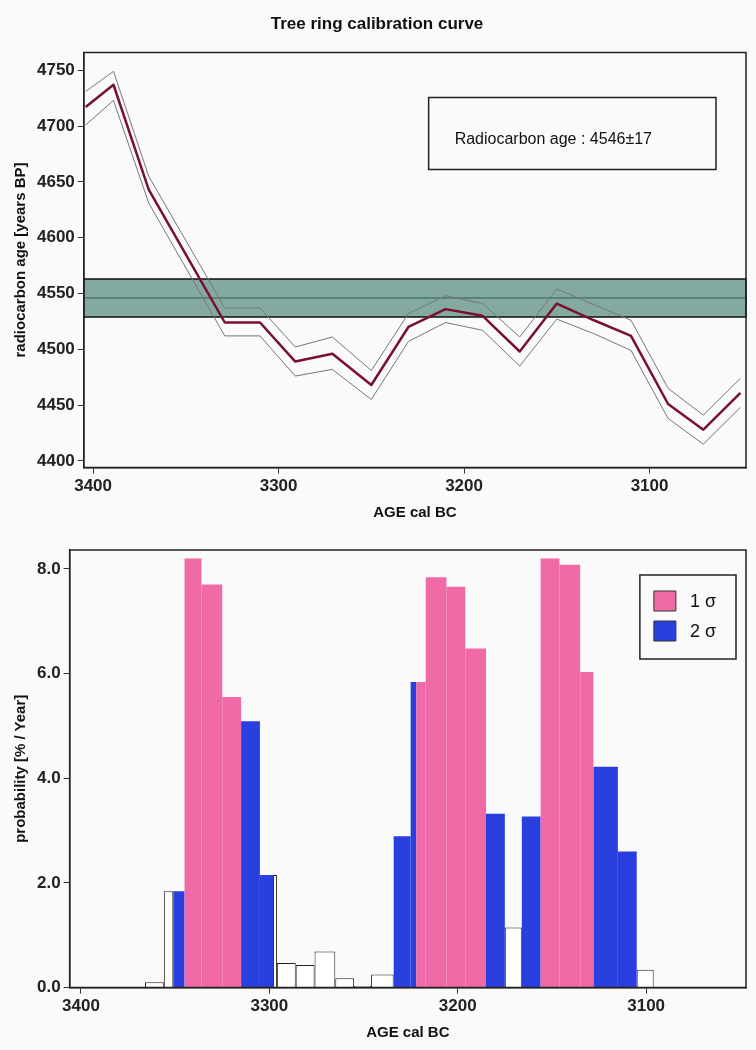 Image resolution: width=756 pixels, height=1050 pixels. What do you see at coordinates (20, 768) in the screenshot?
I see `y-axis-title: probability [% / Year]` at bounding box center [20, 768].